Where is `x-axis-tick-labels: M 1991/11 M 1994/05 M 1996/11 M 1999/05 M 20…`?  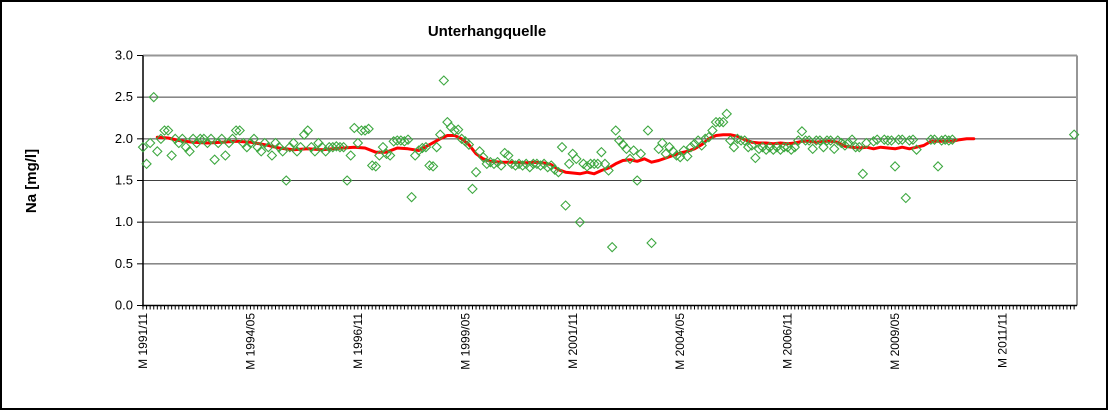
x-axis-tick-labels: M 1991/11 M 1994/05 M 1996/11 M 1999/05 M 20… is located at coordinates (573, 341).